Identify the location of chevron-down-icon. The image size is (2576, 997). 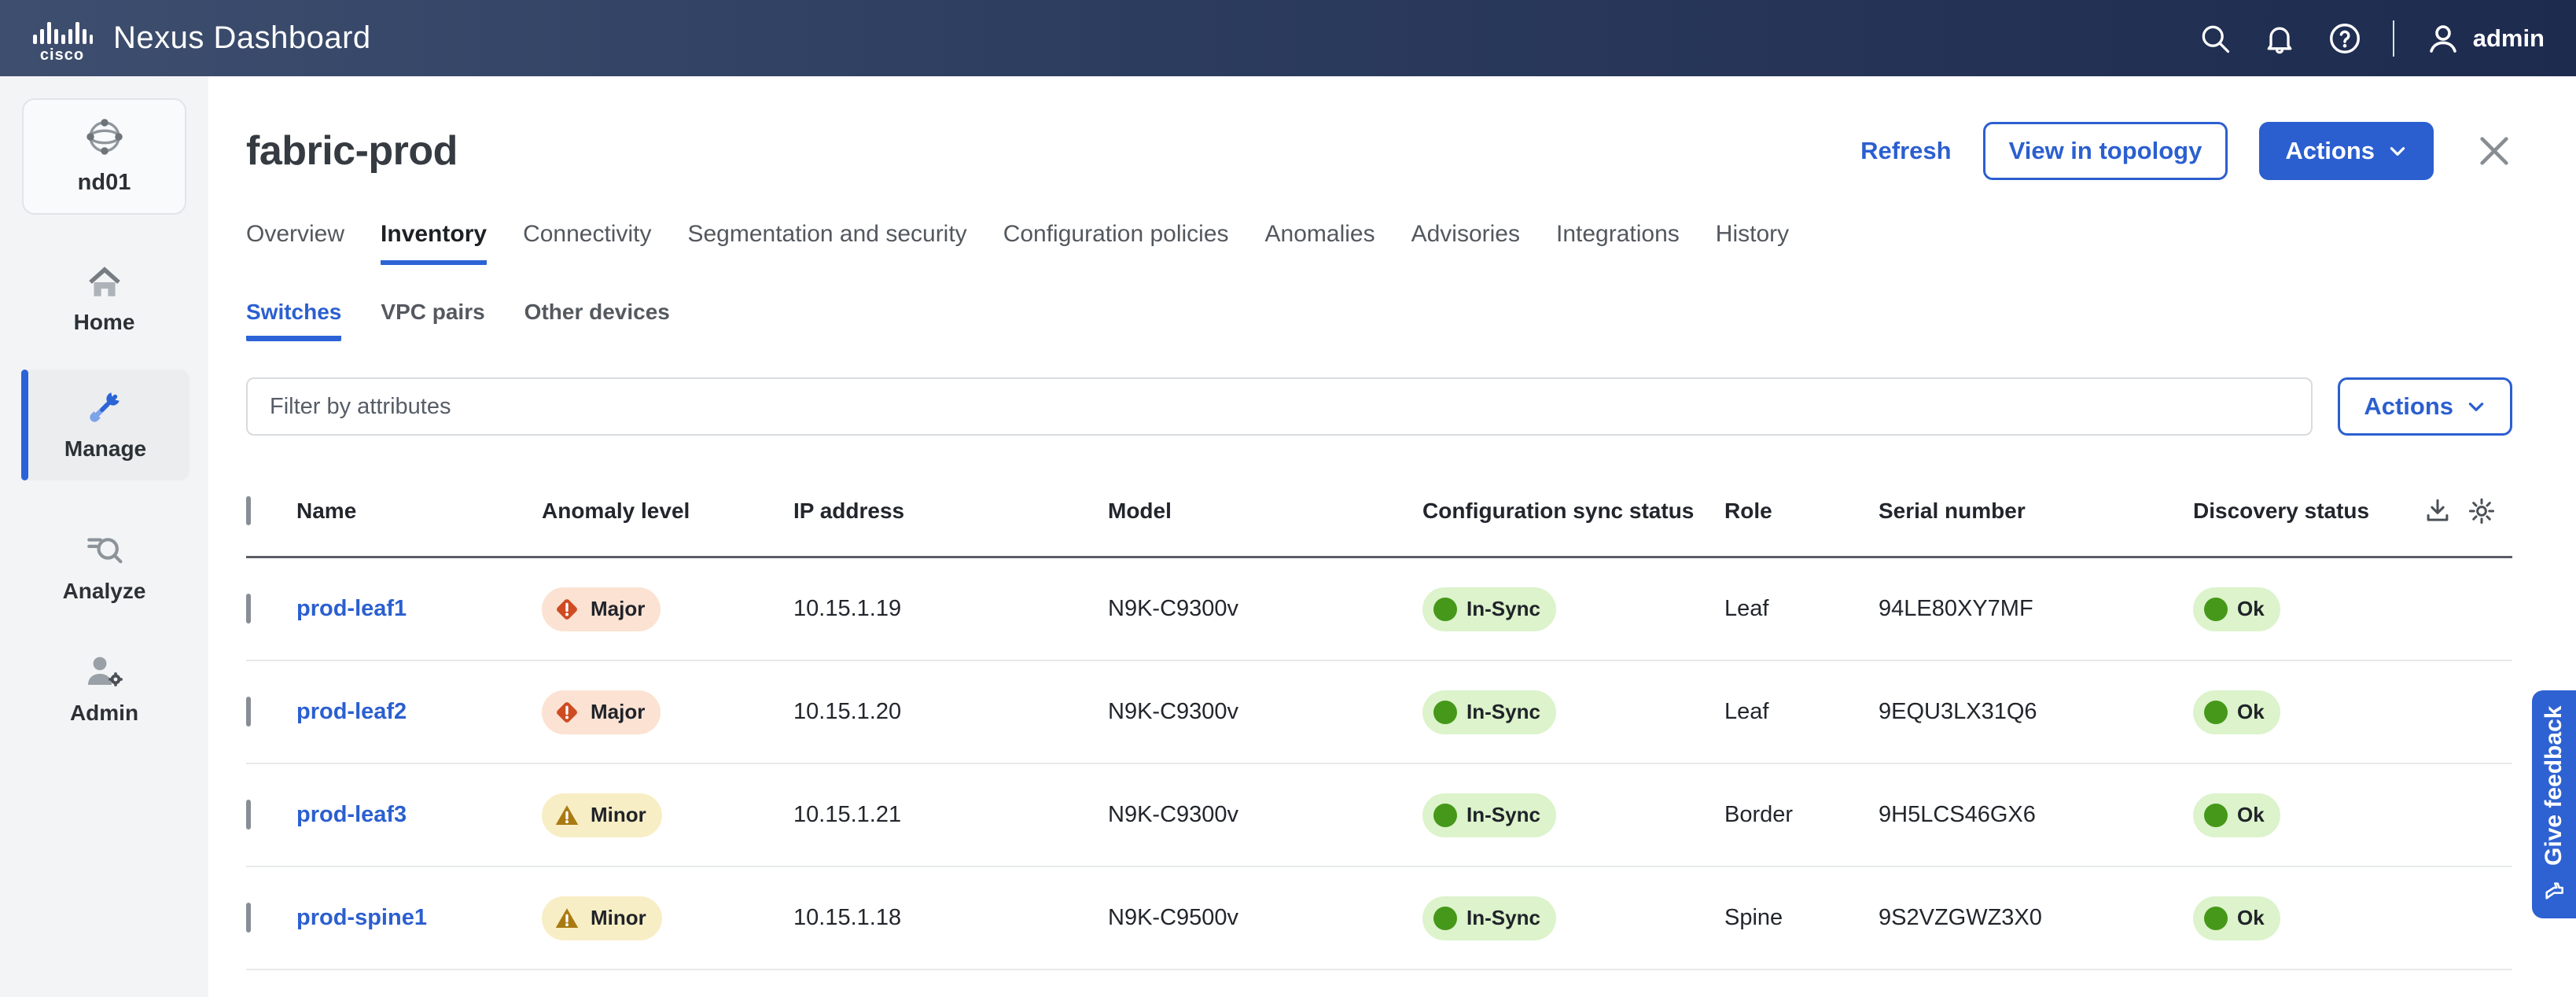
(2397, 151).